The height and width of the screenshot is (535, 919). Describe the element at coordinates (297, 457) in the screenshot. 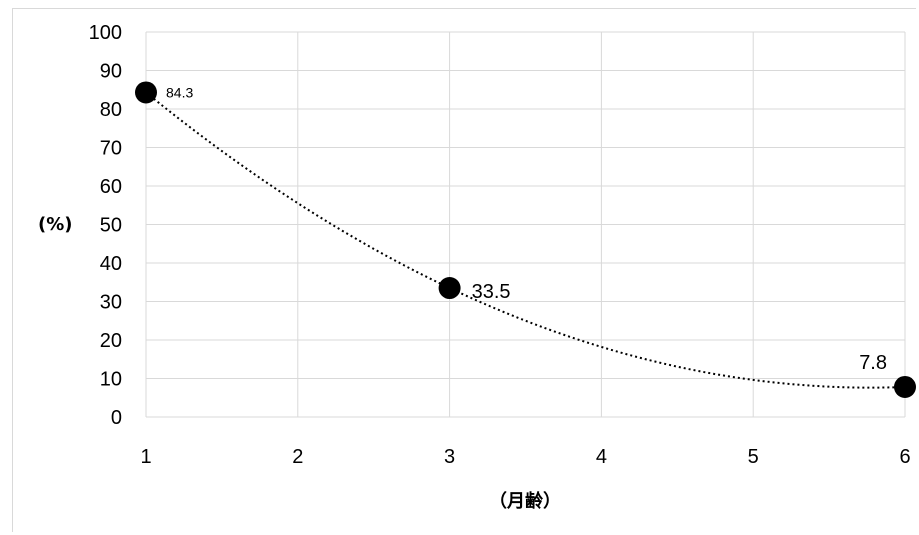

I see `x-tick-label: 2` at that location.